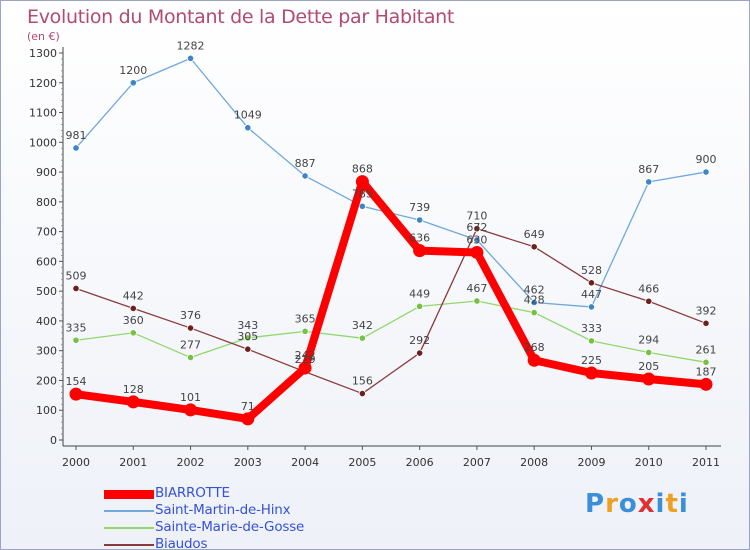 The width and height of the screenshot is (750, 550). I want to click on data-label: 509, so click(76, 275).